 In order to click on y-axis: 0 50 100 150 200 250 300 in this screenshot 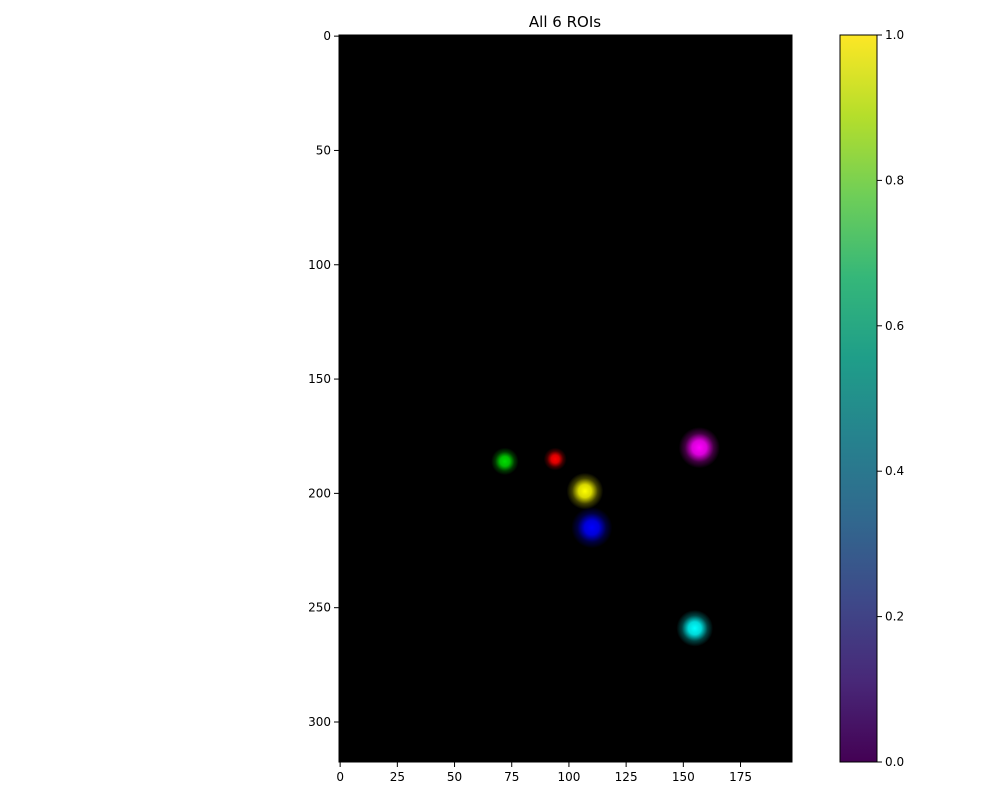, I will do `click(323, 379)`.